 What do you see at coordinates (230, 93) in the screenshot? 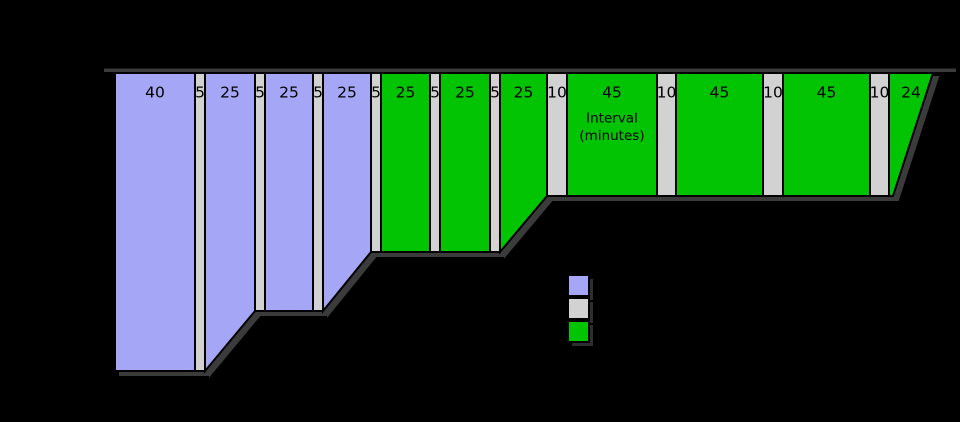
I see `segment-label-2: 25` at bounding box center [230, 93].